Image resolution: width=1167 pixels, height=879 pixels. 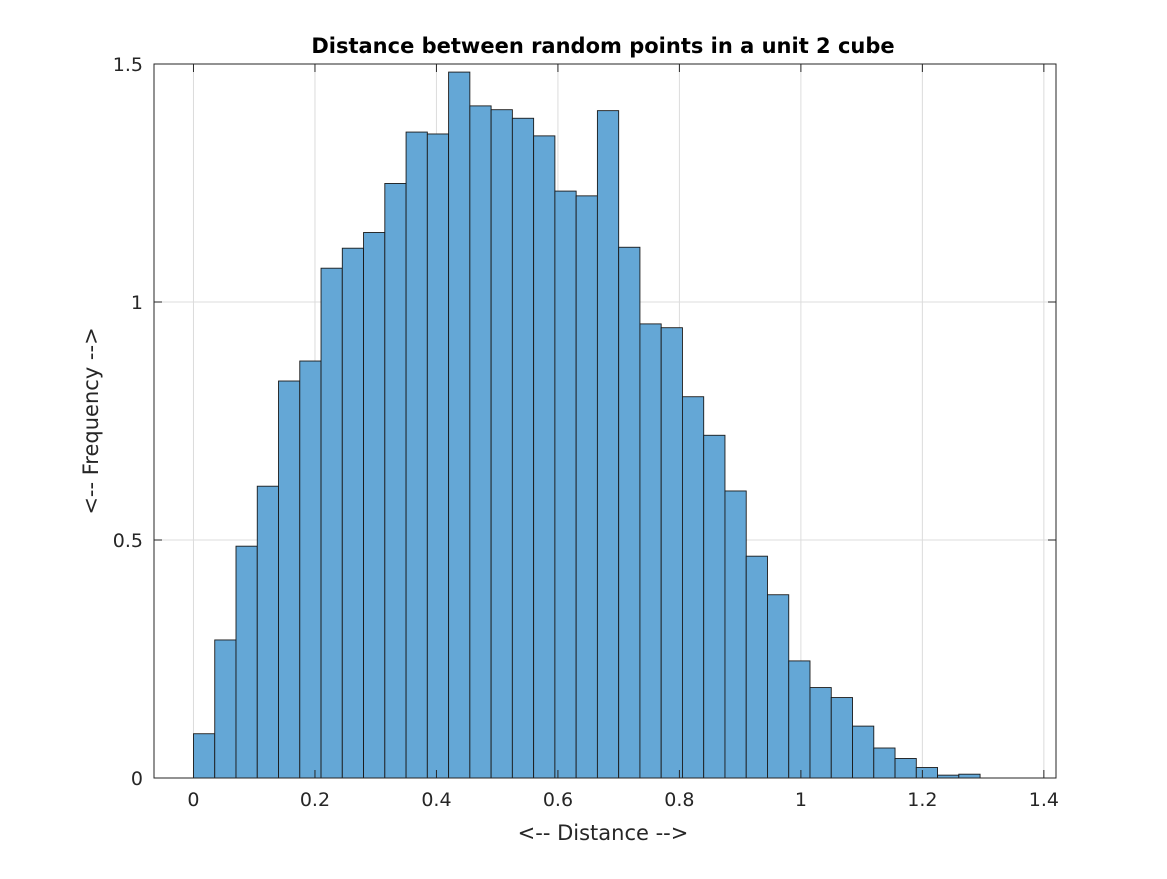 What do you see at coordinates (128, 541) in the screenshot?
I see `y-tick-label: 0.5` at bounding box center [128, 541].